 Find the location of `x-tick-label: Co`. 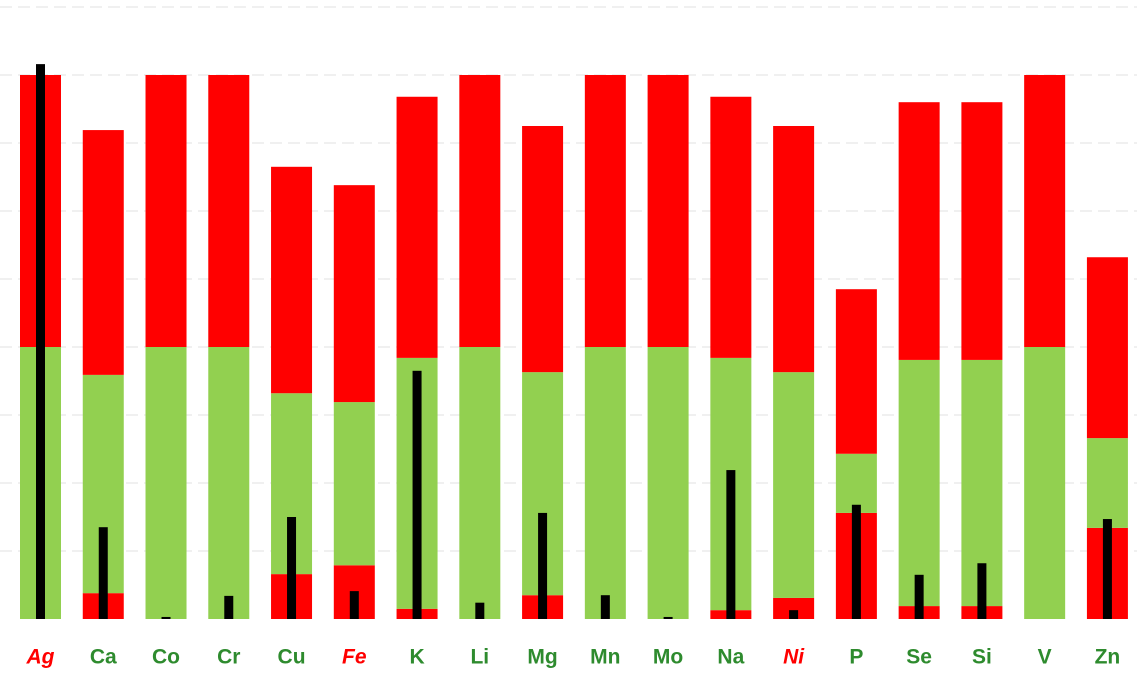

x-tick-label: Co is located at coordinates (166, 657).